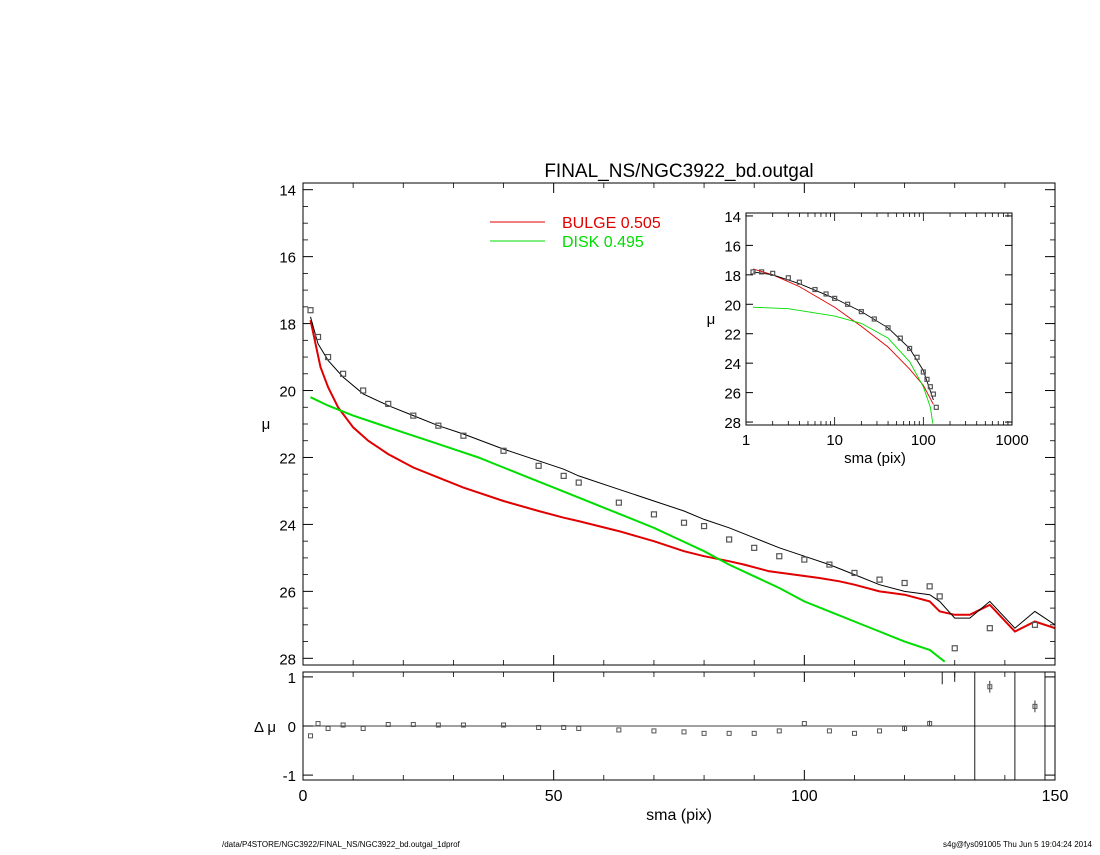  Describe the element at coordinates (287, 659) in the screenshot. I see `main-ytick-label: 28` at that location.